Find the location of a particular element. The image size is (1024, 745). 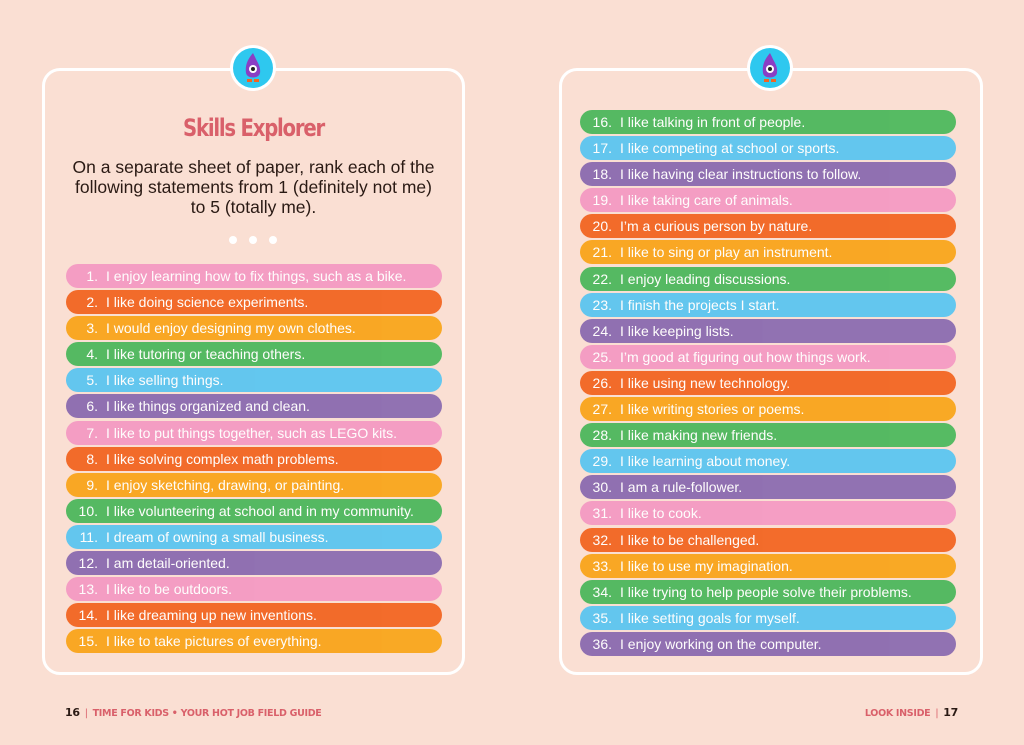

statement-row: 26. I like using new technology. is located at coordinates (768, 382).